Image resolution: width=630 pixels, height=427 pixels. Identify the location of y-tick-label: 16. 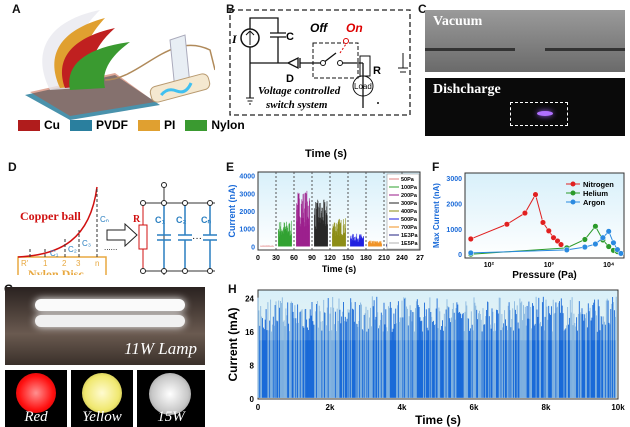
(249, 332).